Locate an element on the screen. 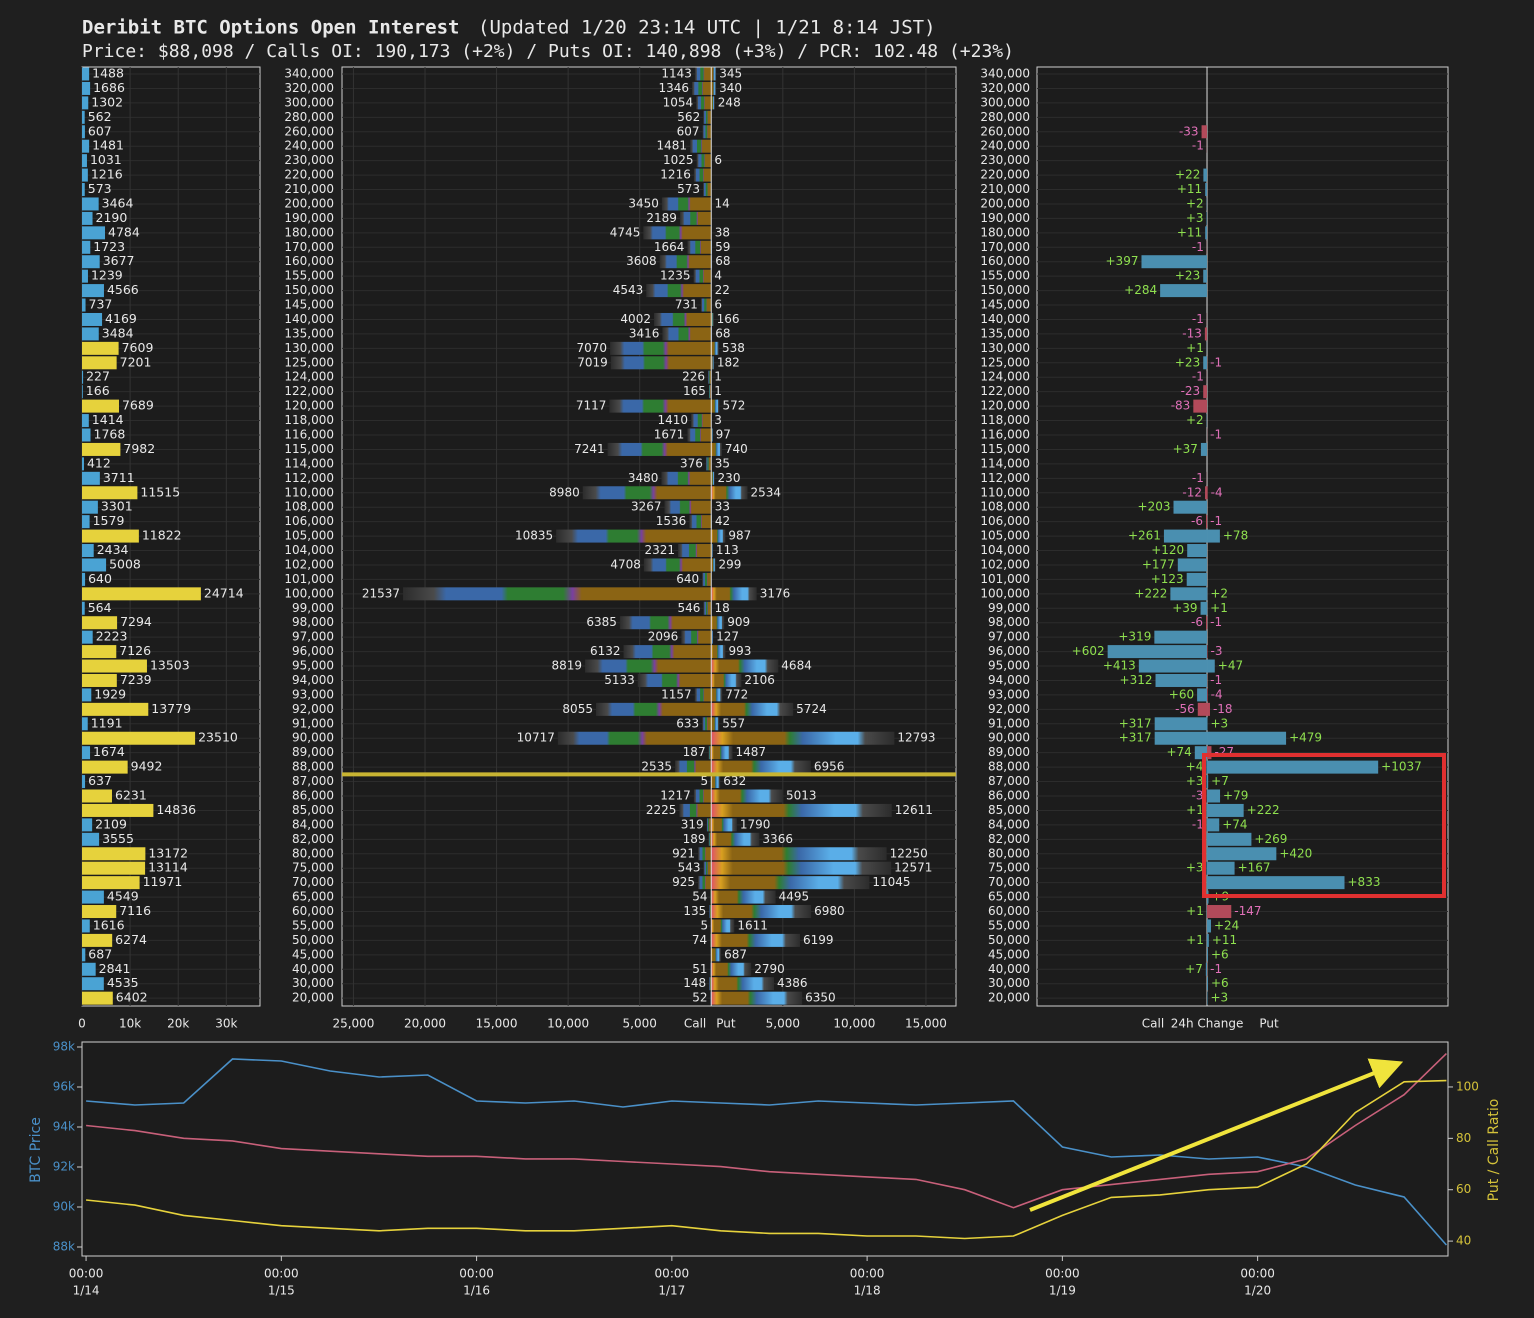 This screenshot has height=1318, width=1534. x-tick-label: 20k is located at coordinates (178, 1024).